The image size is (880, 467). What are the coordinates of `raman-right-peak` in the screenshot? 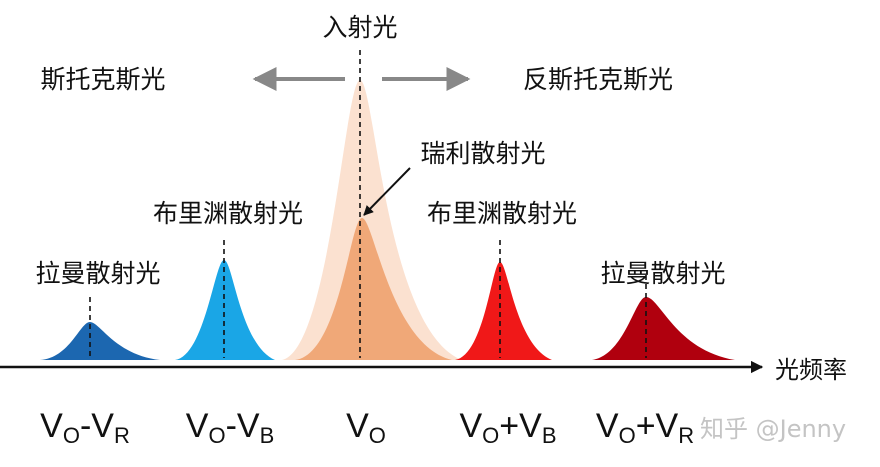 It's located at (663, 328).